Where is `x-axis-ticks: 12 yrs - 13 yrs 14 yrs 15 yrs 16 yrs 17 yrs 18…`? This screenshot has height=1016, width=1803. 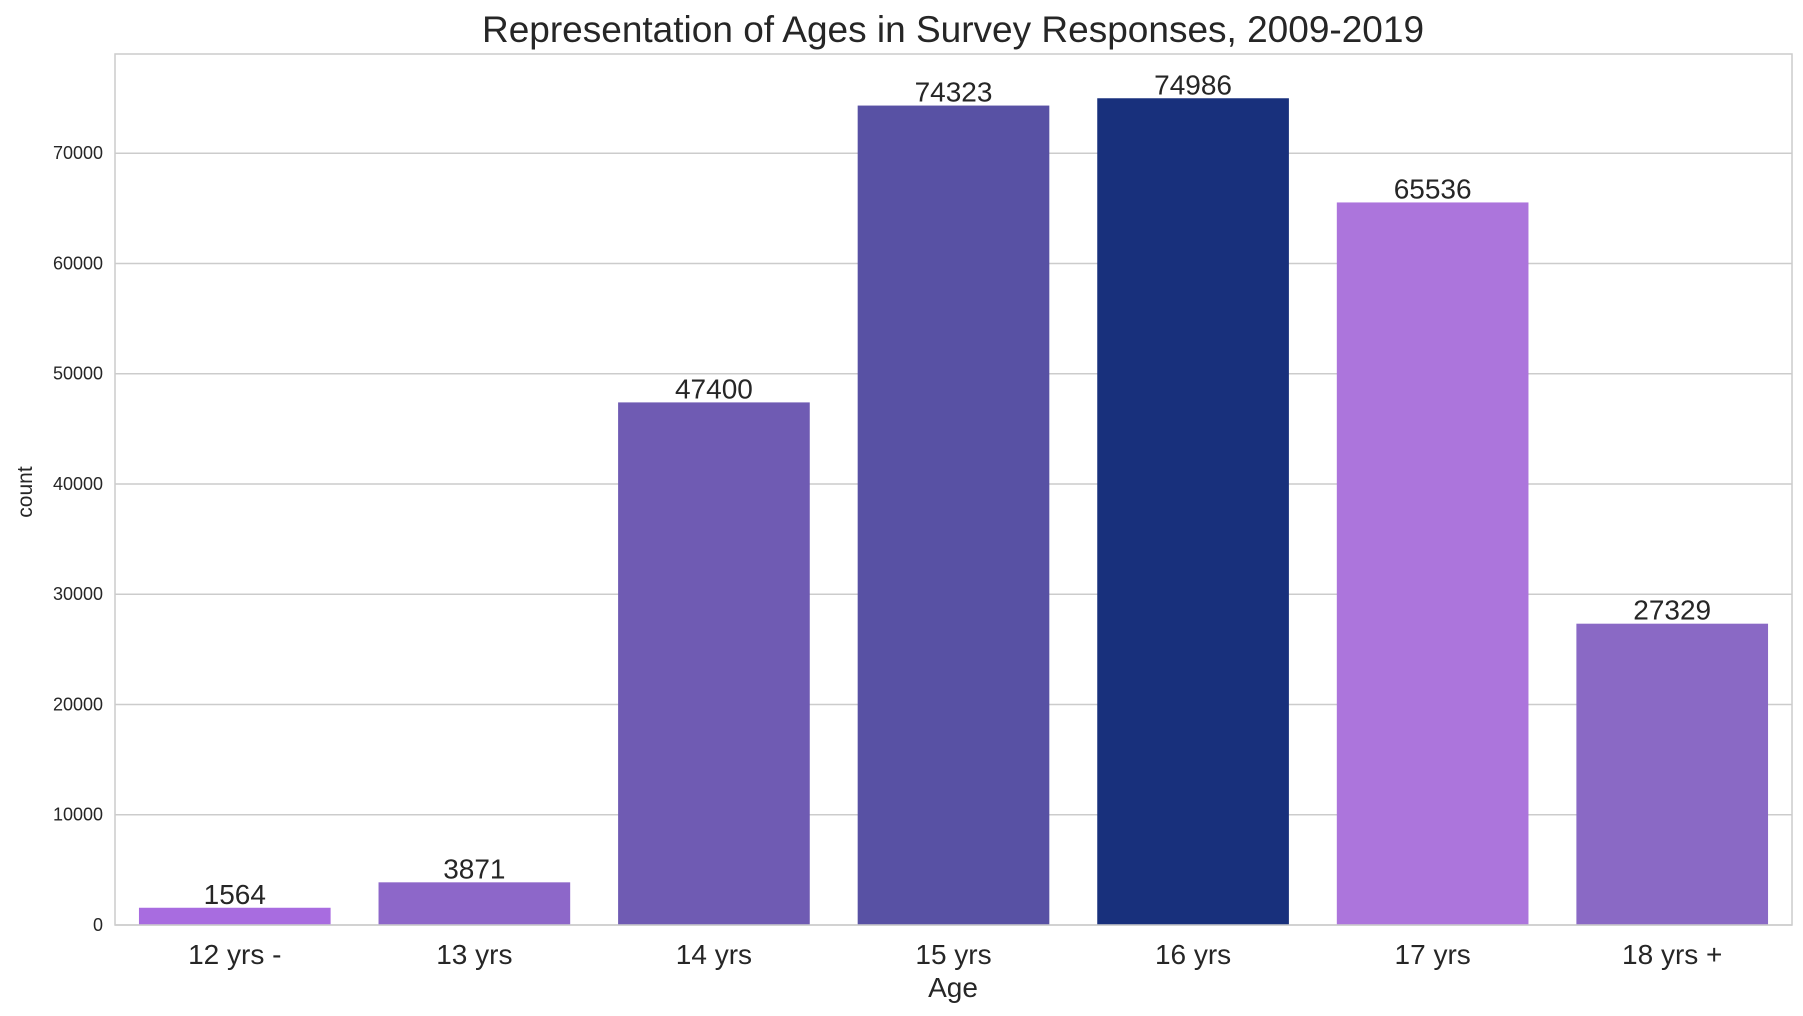
x-axis-ticks: 12 yrs - 13 yrs 14 yrs 15 yrs 16 yrs 17 yrs 18… is located at coordinates (955, 954).